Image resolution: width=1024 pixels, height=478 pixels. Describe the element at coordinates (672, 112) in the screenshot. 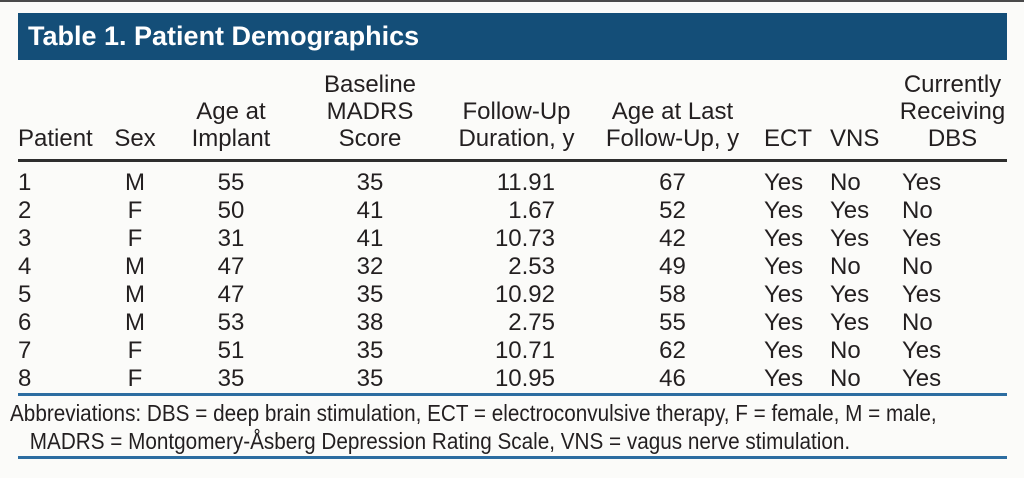

I see `column-header: Age at Last Follow-Up, y` at that location.